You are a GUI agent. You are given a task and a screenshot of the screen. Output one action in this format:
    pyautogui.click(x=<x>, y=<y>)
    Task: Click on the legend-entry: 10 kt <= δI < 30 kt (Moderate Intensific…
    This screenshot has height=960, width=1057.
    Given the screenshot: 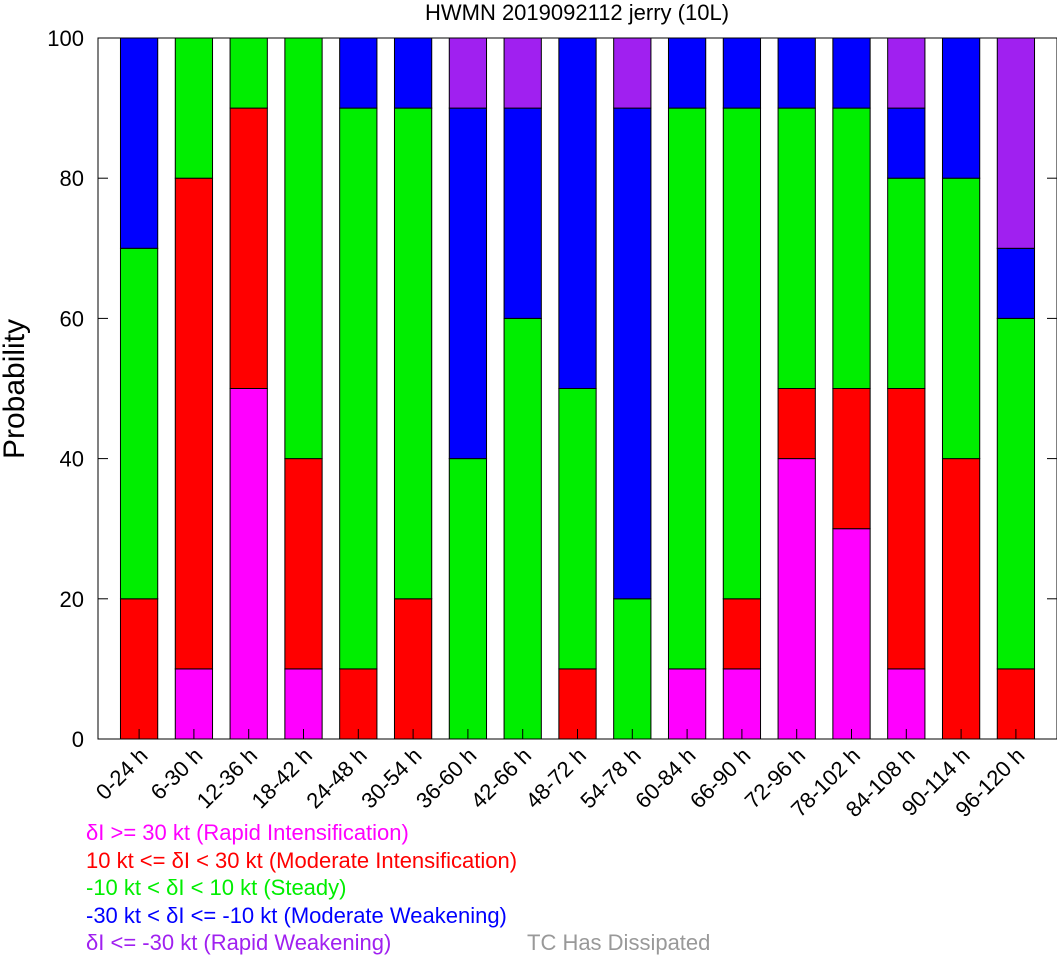 What is the action you would take?
    pyautogui.click(x=302, y=860)
    